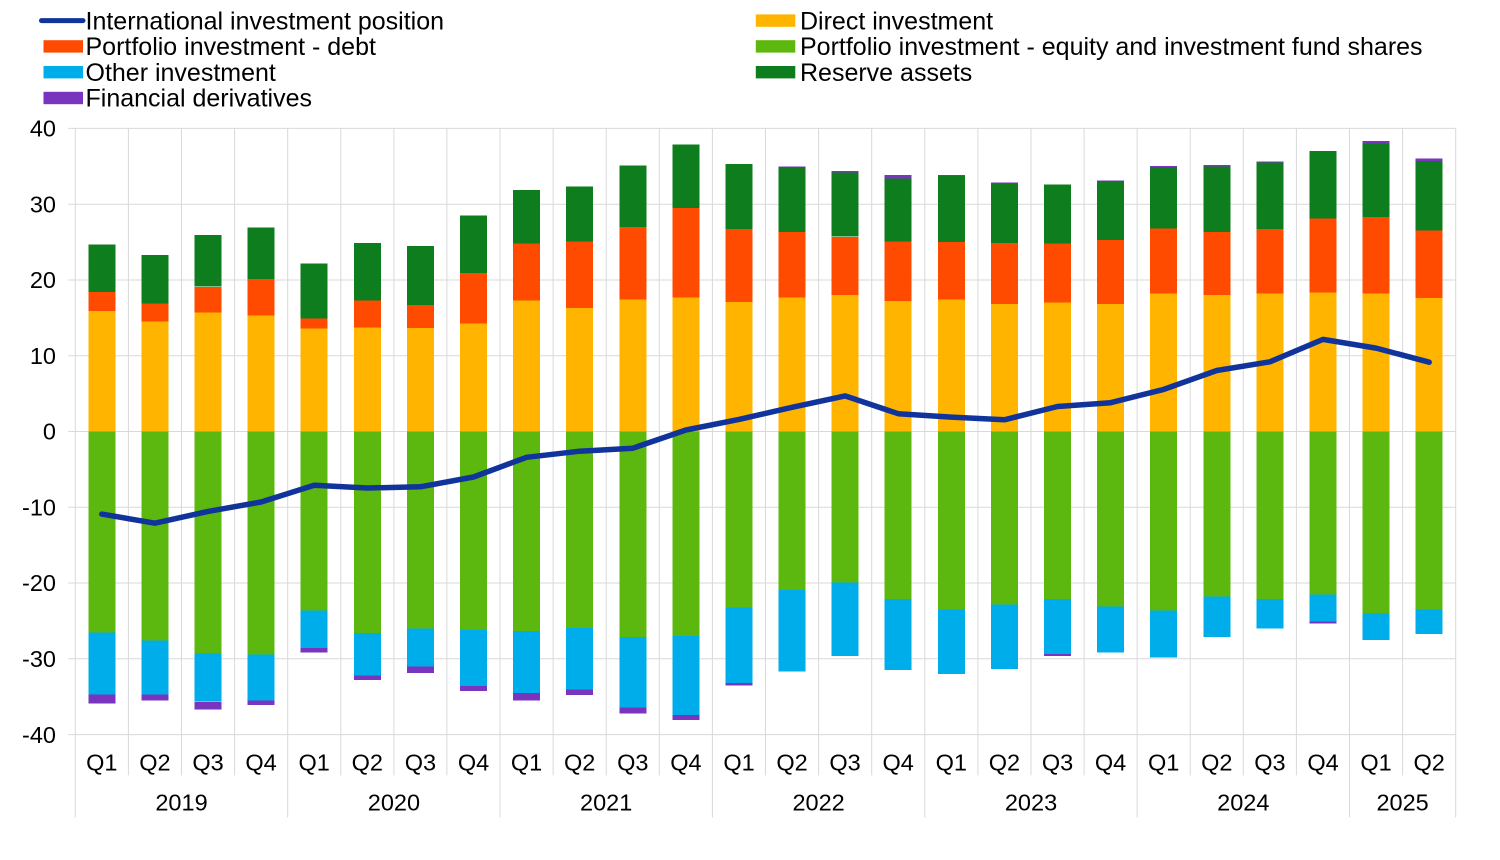 Image resolution: width=1500 pixels, height=860 pixels. I want to click on svg-text: Portfolio investment - debt, so click(231, 47).